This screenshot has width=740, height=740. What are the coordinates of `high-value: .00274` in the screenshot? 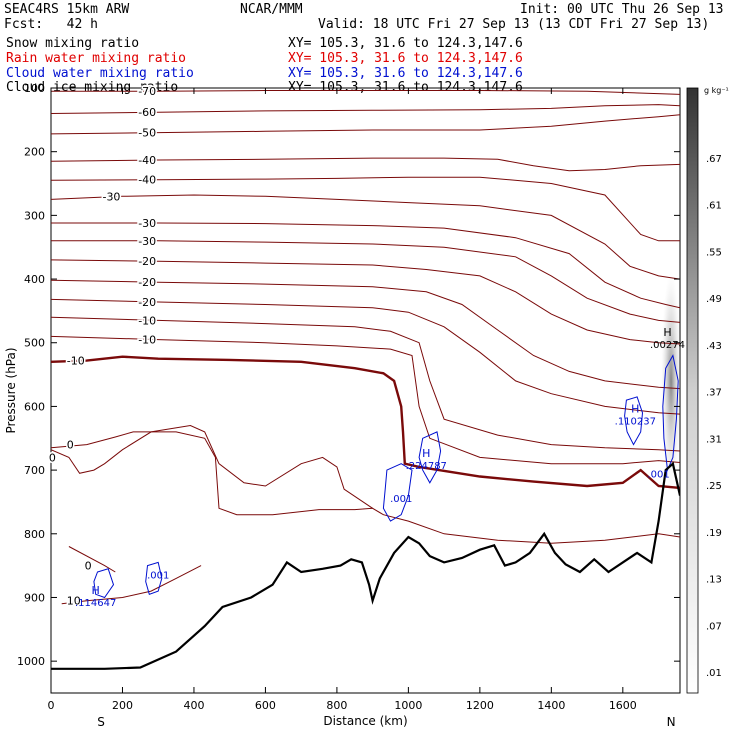 It's located at (667, 345).